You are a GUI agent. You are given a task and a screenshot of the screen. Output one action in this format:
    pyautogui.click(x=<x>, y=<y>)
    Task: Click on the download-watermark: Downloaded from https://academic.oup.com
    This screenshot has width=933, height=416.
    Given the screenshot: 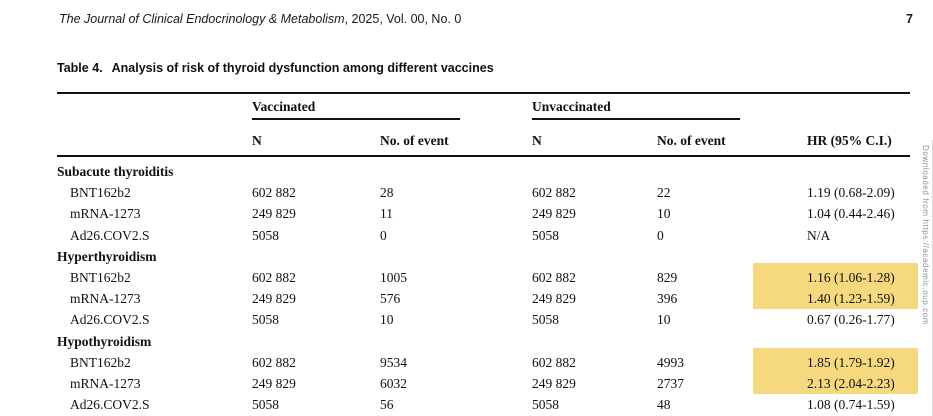 What is the action you would take?
    pyautogui.click(x=925, y=235)
    